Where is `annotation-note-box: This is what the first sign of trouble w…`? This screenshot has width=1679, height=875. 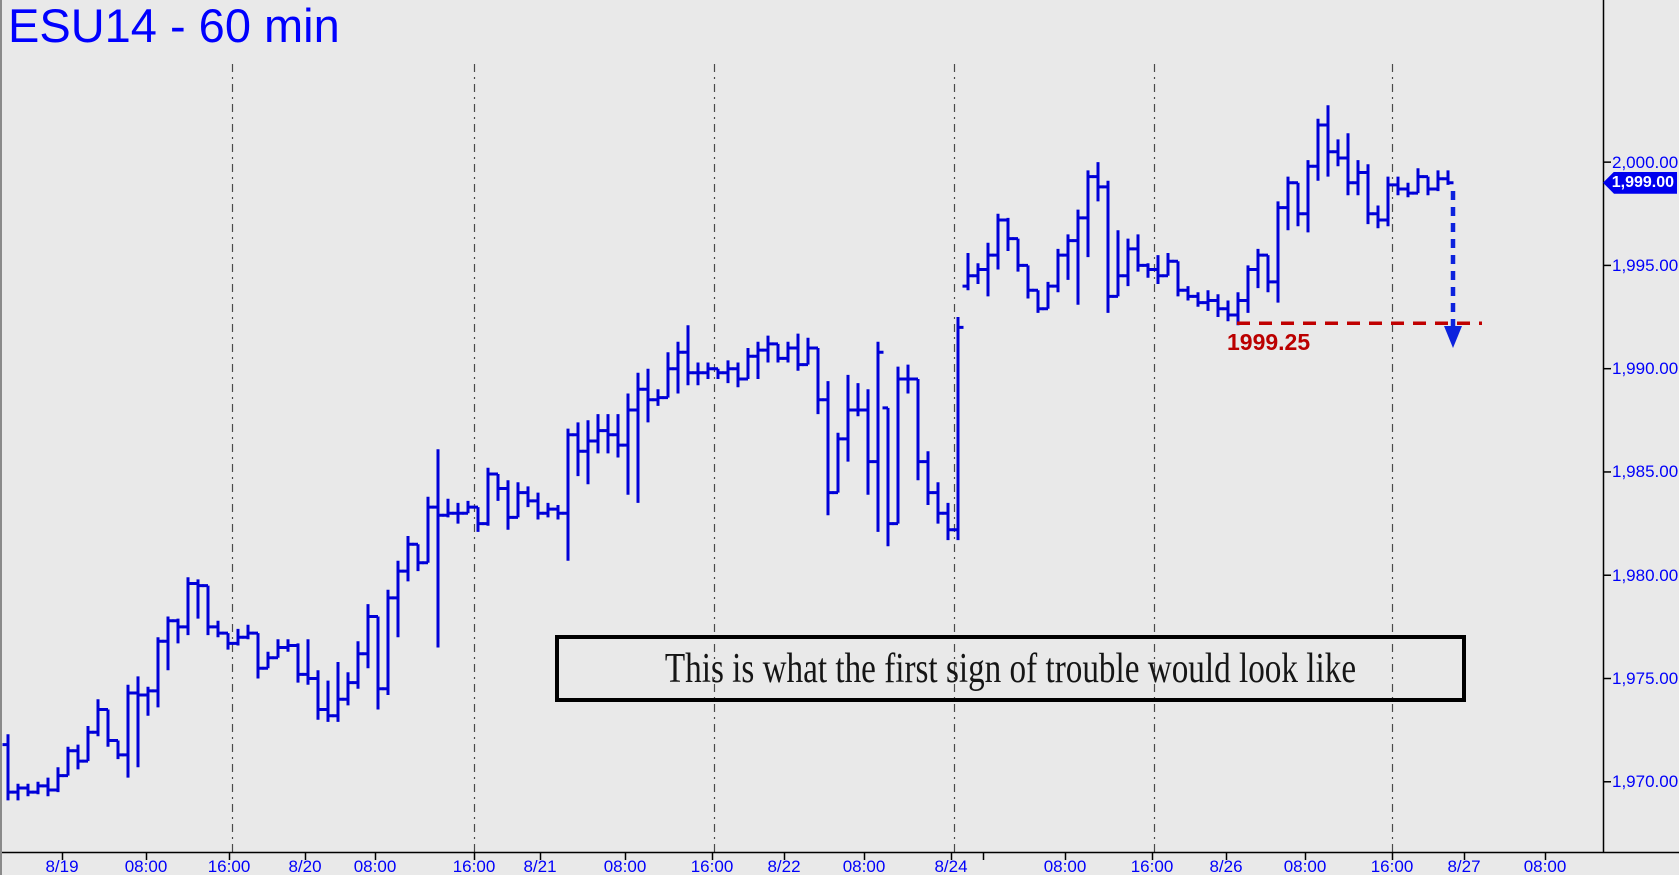 annotation-note-box: This is what the first sign of trouble w… is located at coordinates (1010, 668).